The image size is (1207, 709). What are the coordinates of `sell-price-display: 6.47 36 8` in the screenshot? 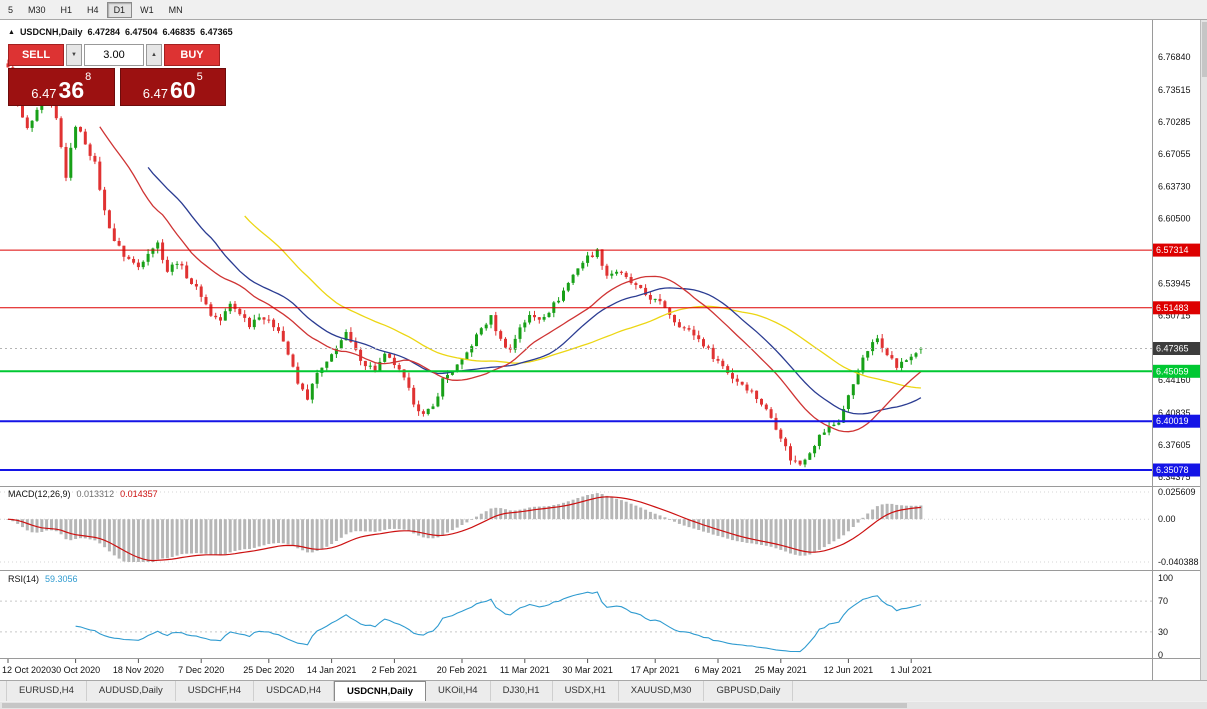 It's located at (61, 87).